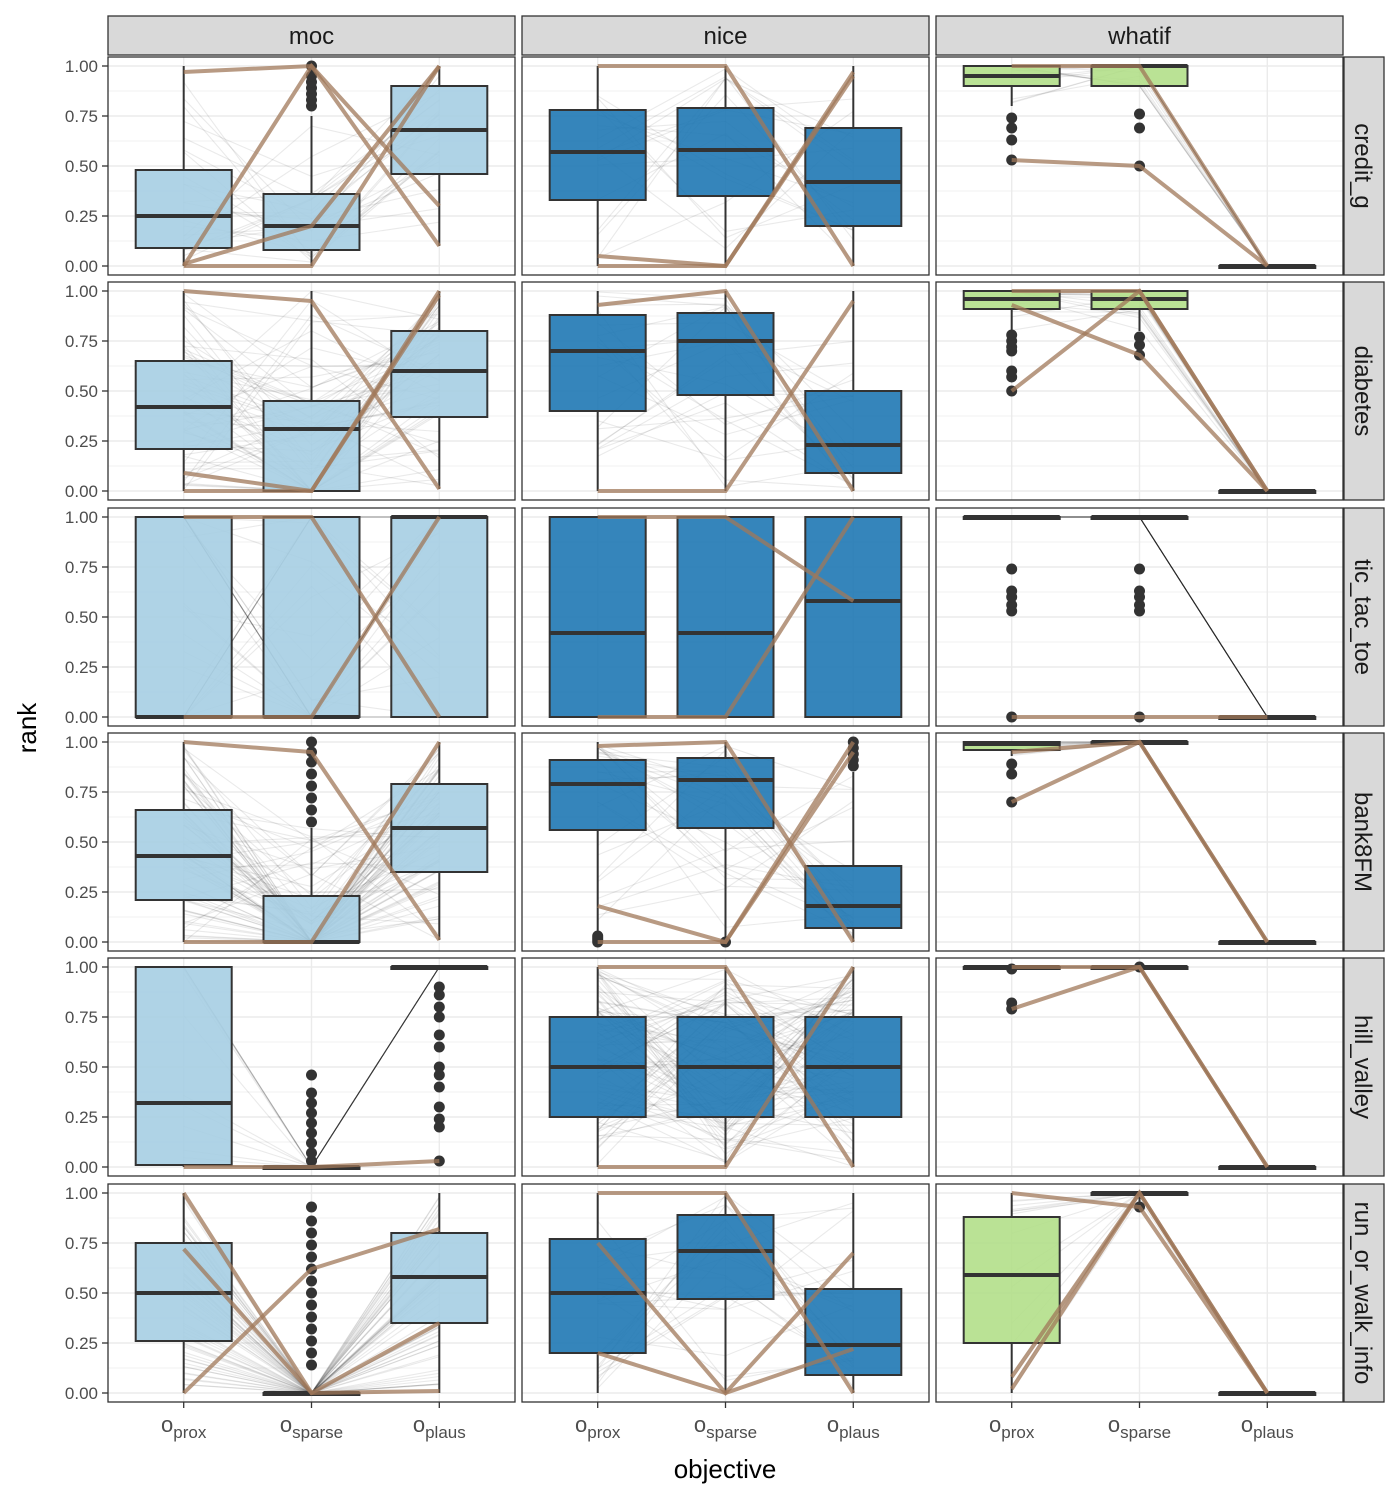 This screenshot has width=1400, height=1500. Describe the element at coordinates (1267, 266) in the screenshot. I see `box-credit_g-whatif-plaus` at that location.